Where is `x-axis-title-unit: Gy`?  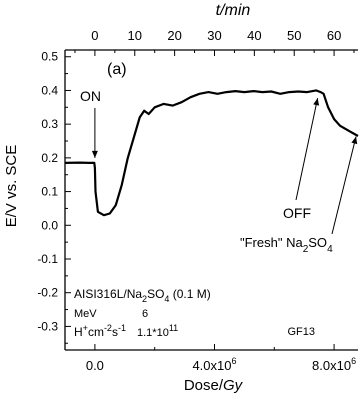 x-axis-title-unit: Gy is located at coordinates (233, 385).